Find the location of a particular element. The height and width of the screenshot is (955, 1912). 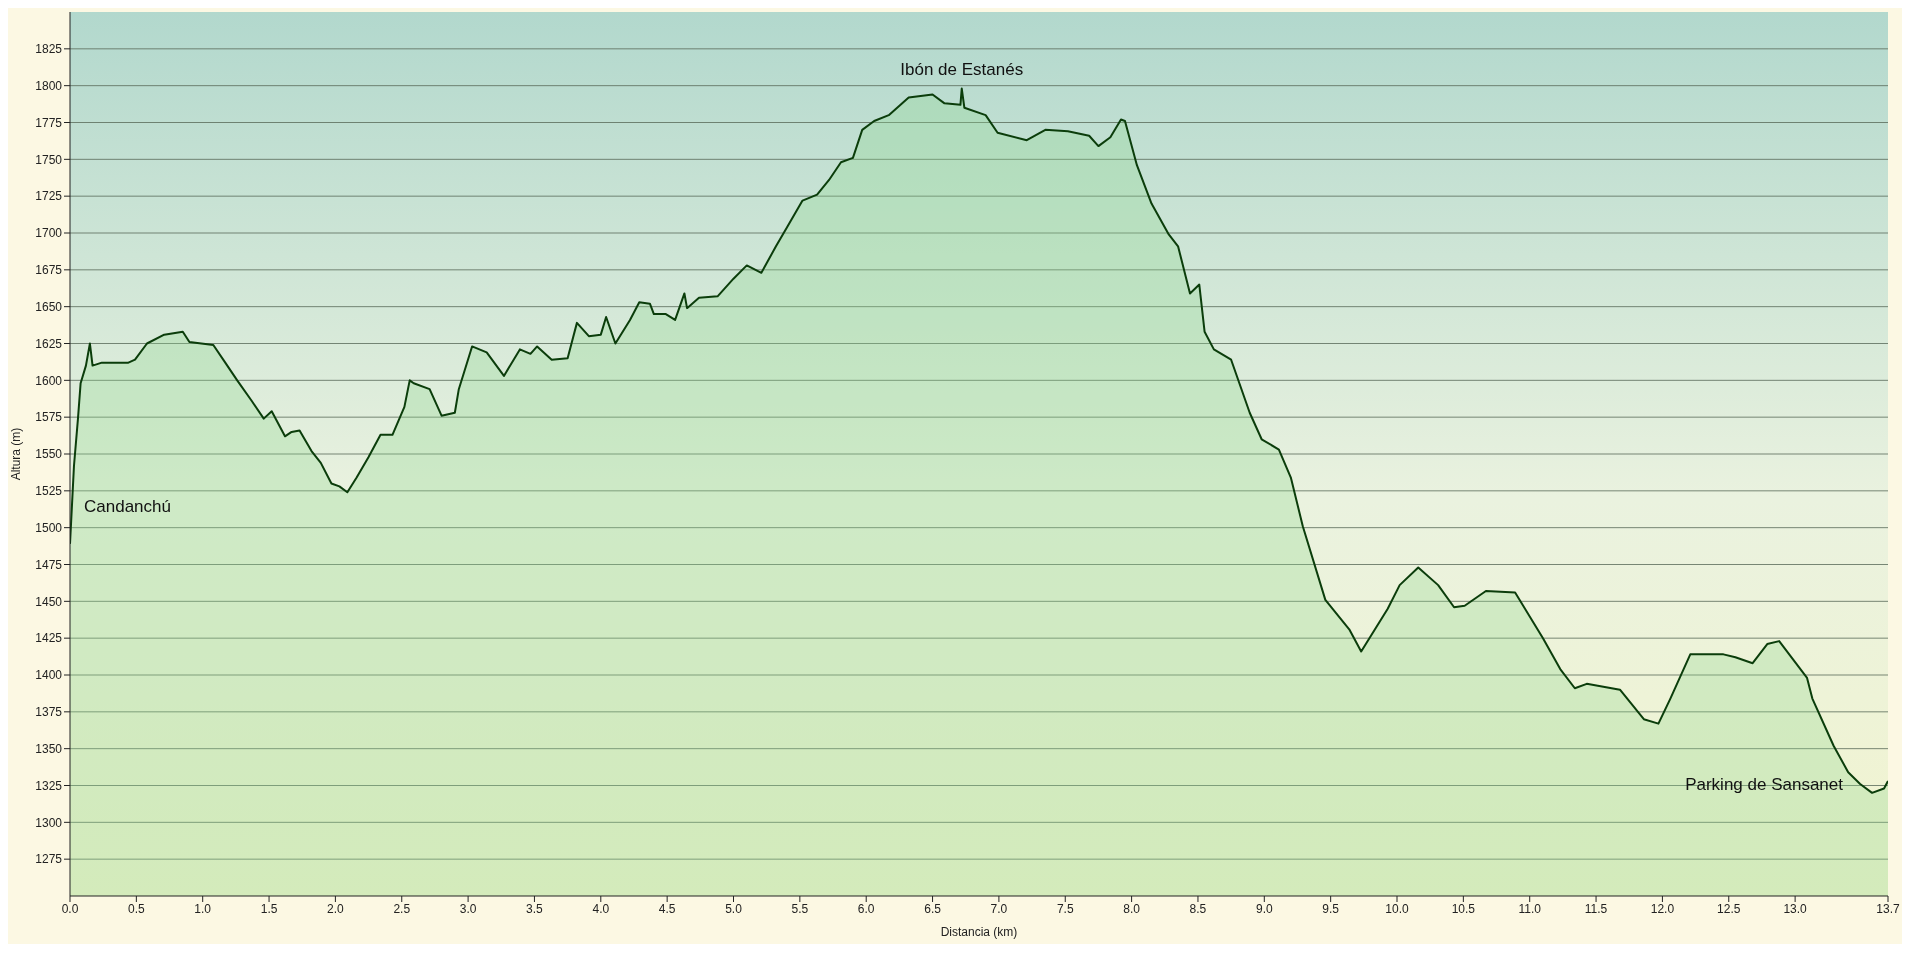

y-tick-label: 1300 is located at coordinates (49, 822).